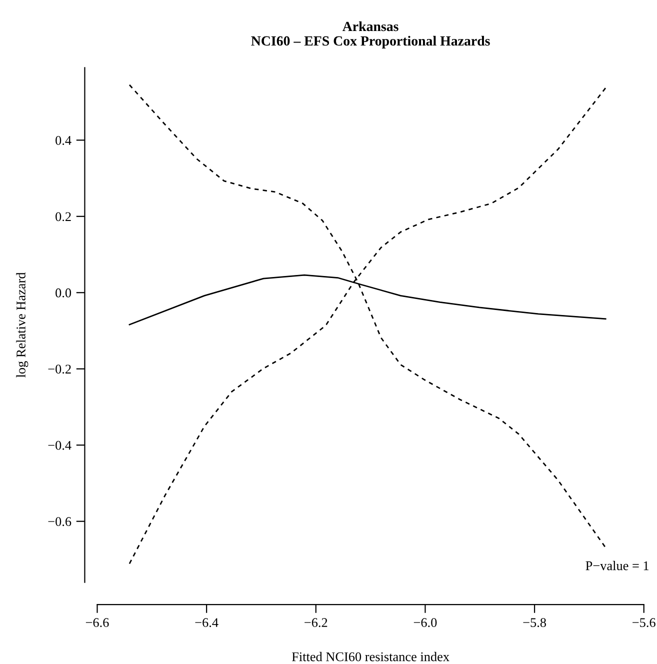 Image resolution: width=657 pixels, height=664 pixels. Describe the element at coordinates (644, 623) in the screenshot. I see `x-tick-label: −5.6` at that location.